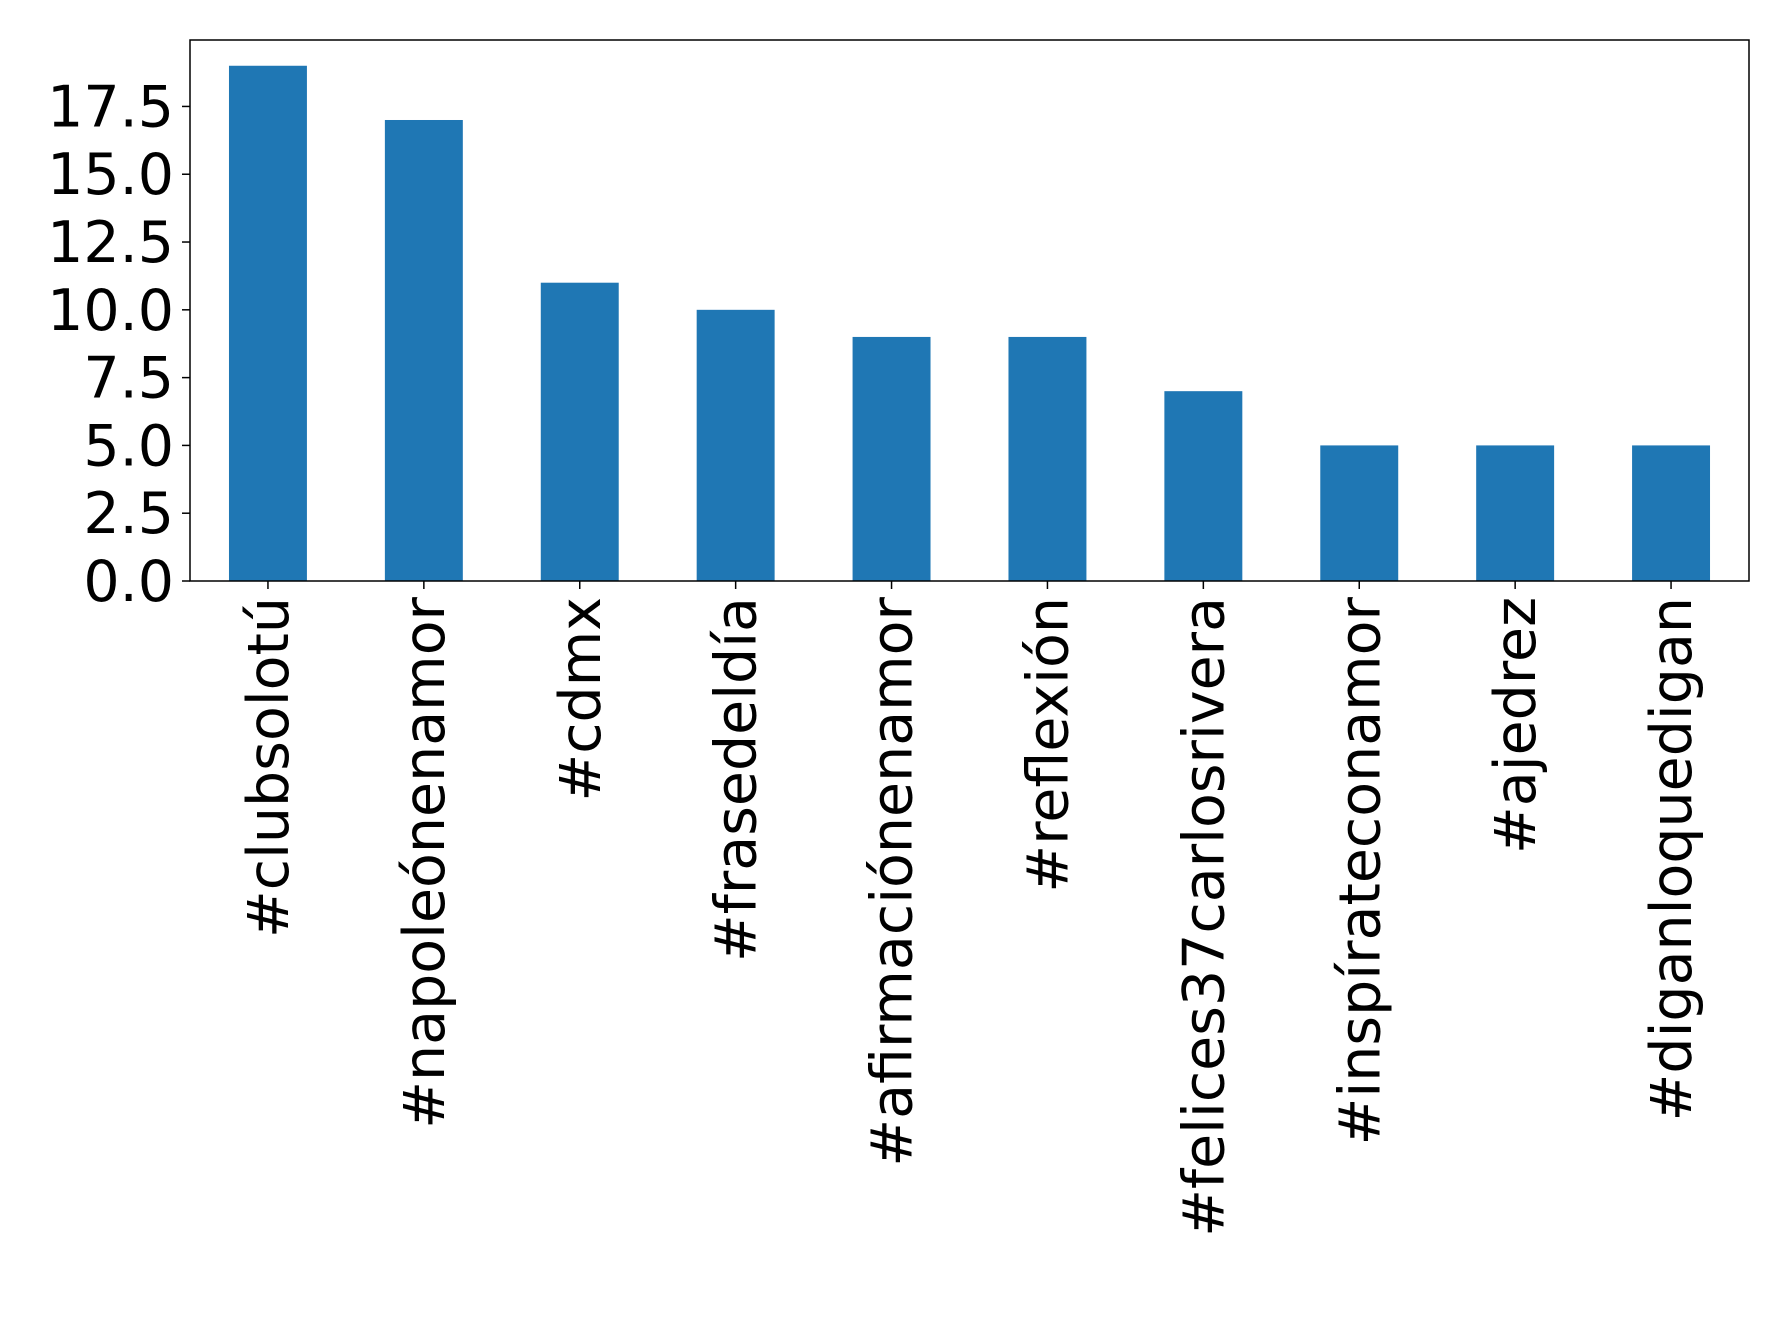 The height and width of the screenshot is (1330, 1778). I want to click on y-tick-label: 5.0, so click(128, 446).